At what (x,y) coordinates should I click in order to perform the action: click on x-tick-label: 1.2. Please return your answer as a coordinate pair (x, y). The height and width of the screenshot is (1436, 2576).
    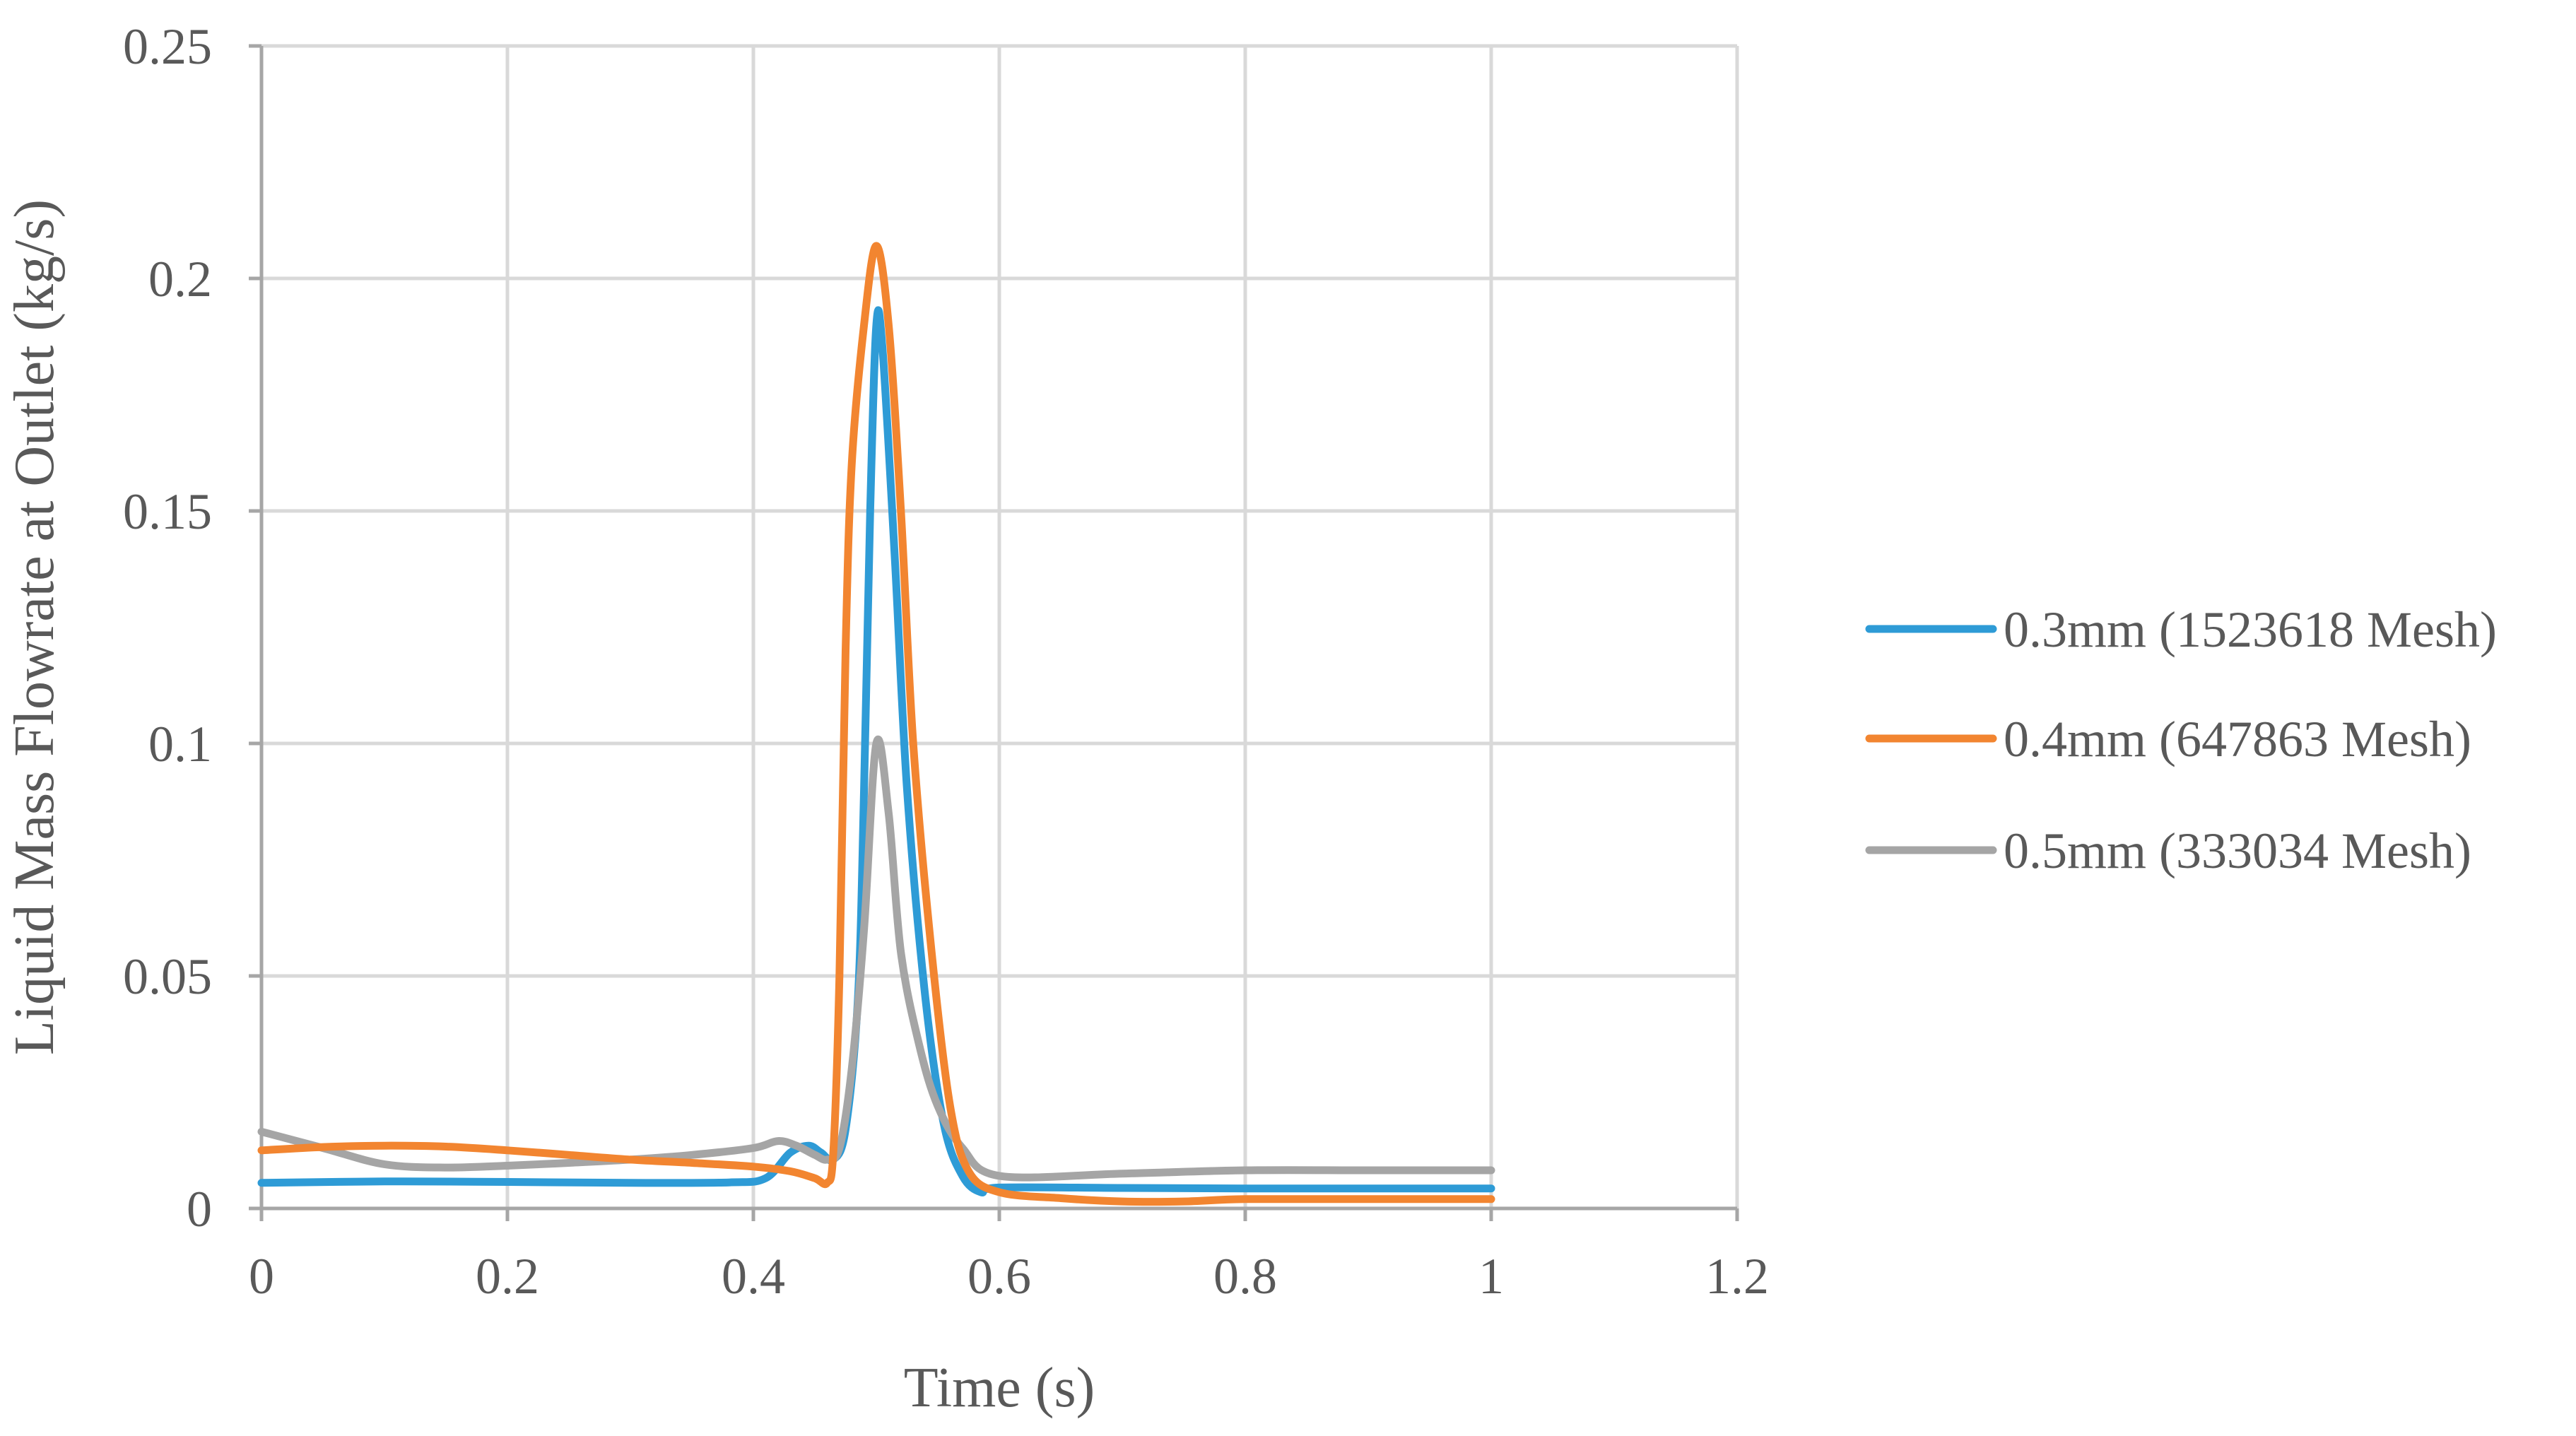
    Looking at the image, I should click on (1737, 1276).